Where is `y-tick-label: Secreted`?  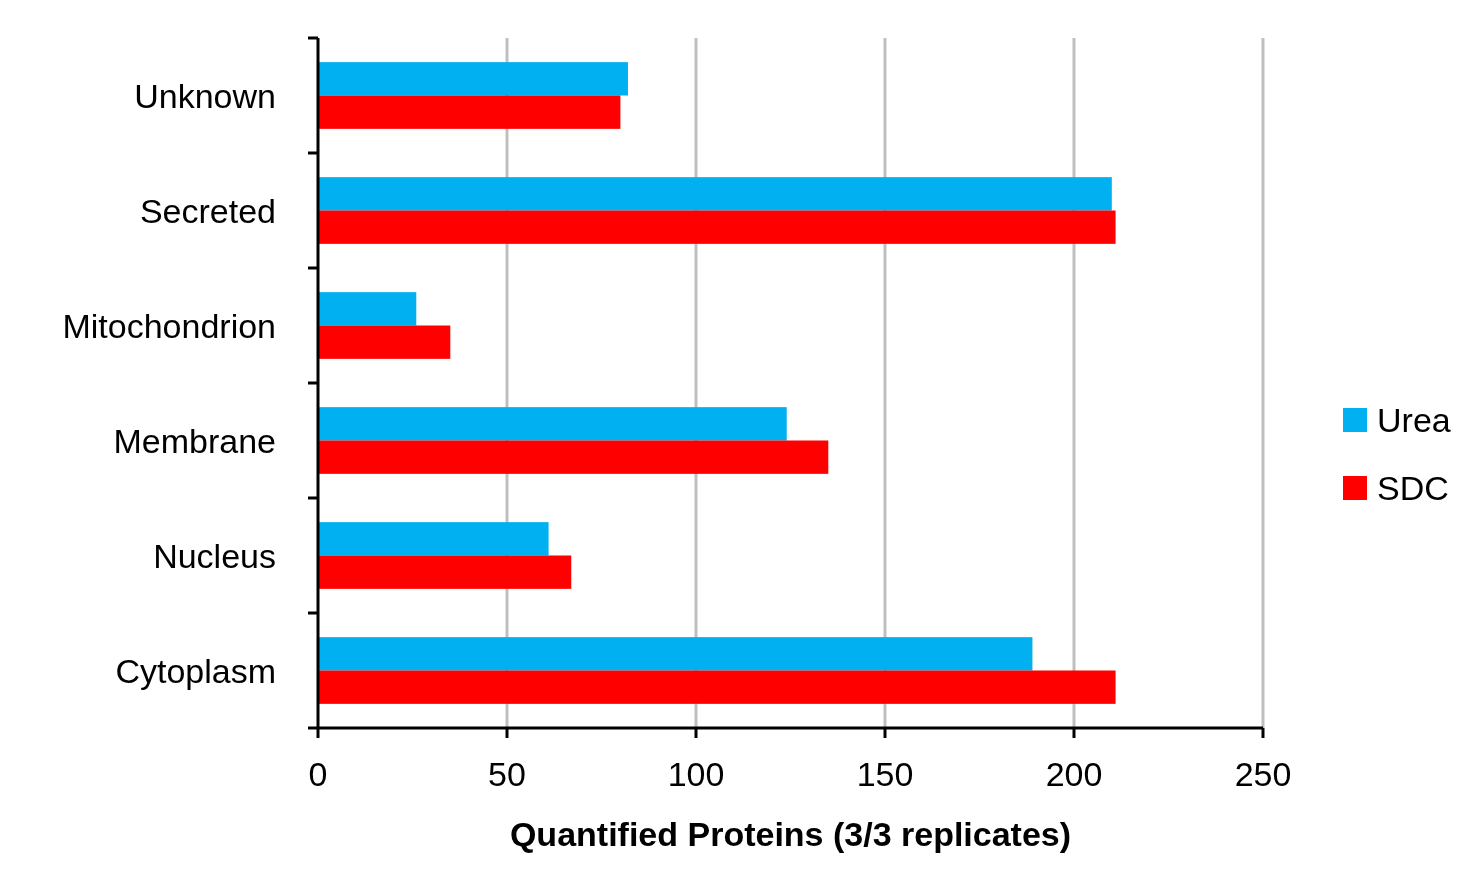
y-tick-label: Secreted is located at coordinates (207, 210).